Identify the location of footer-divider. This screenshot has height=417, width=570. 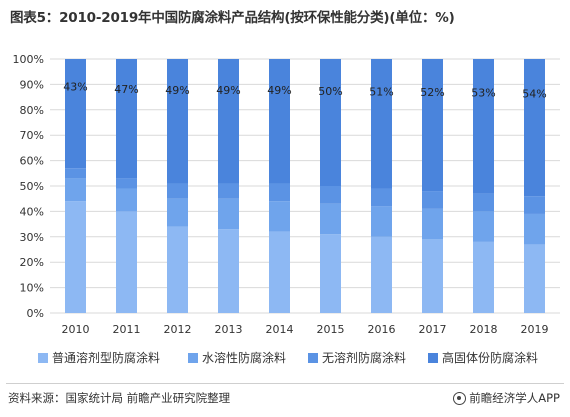
(285, 383).